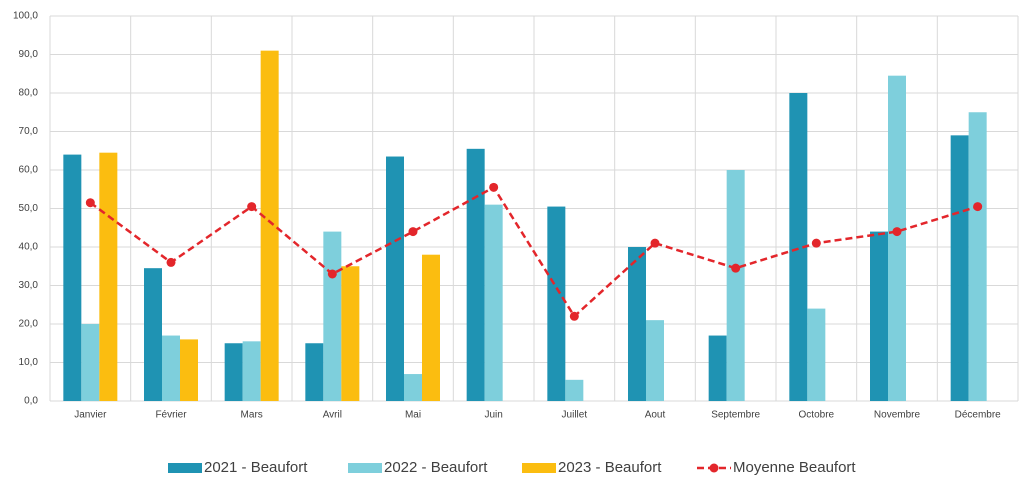 This screenshot has height=478, width=1019. I want to click on y-tick-label: 50,0, so click(29, 208).